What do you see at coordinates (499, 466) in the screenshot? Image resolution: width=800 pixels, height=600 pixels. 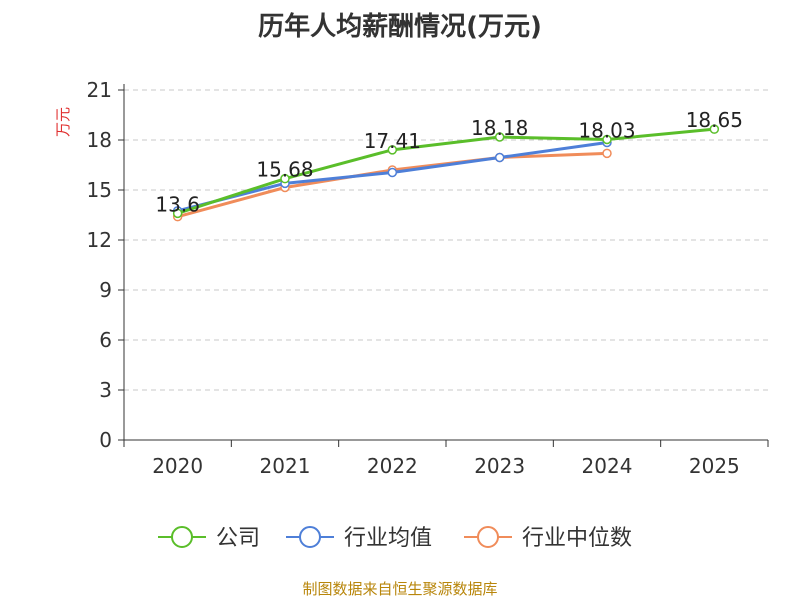 I see `x-tick-label: 2023` at bounding box center [499, 466].